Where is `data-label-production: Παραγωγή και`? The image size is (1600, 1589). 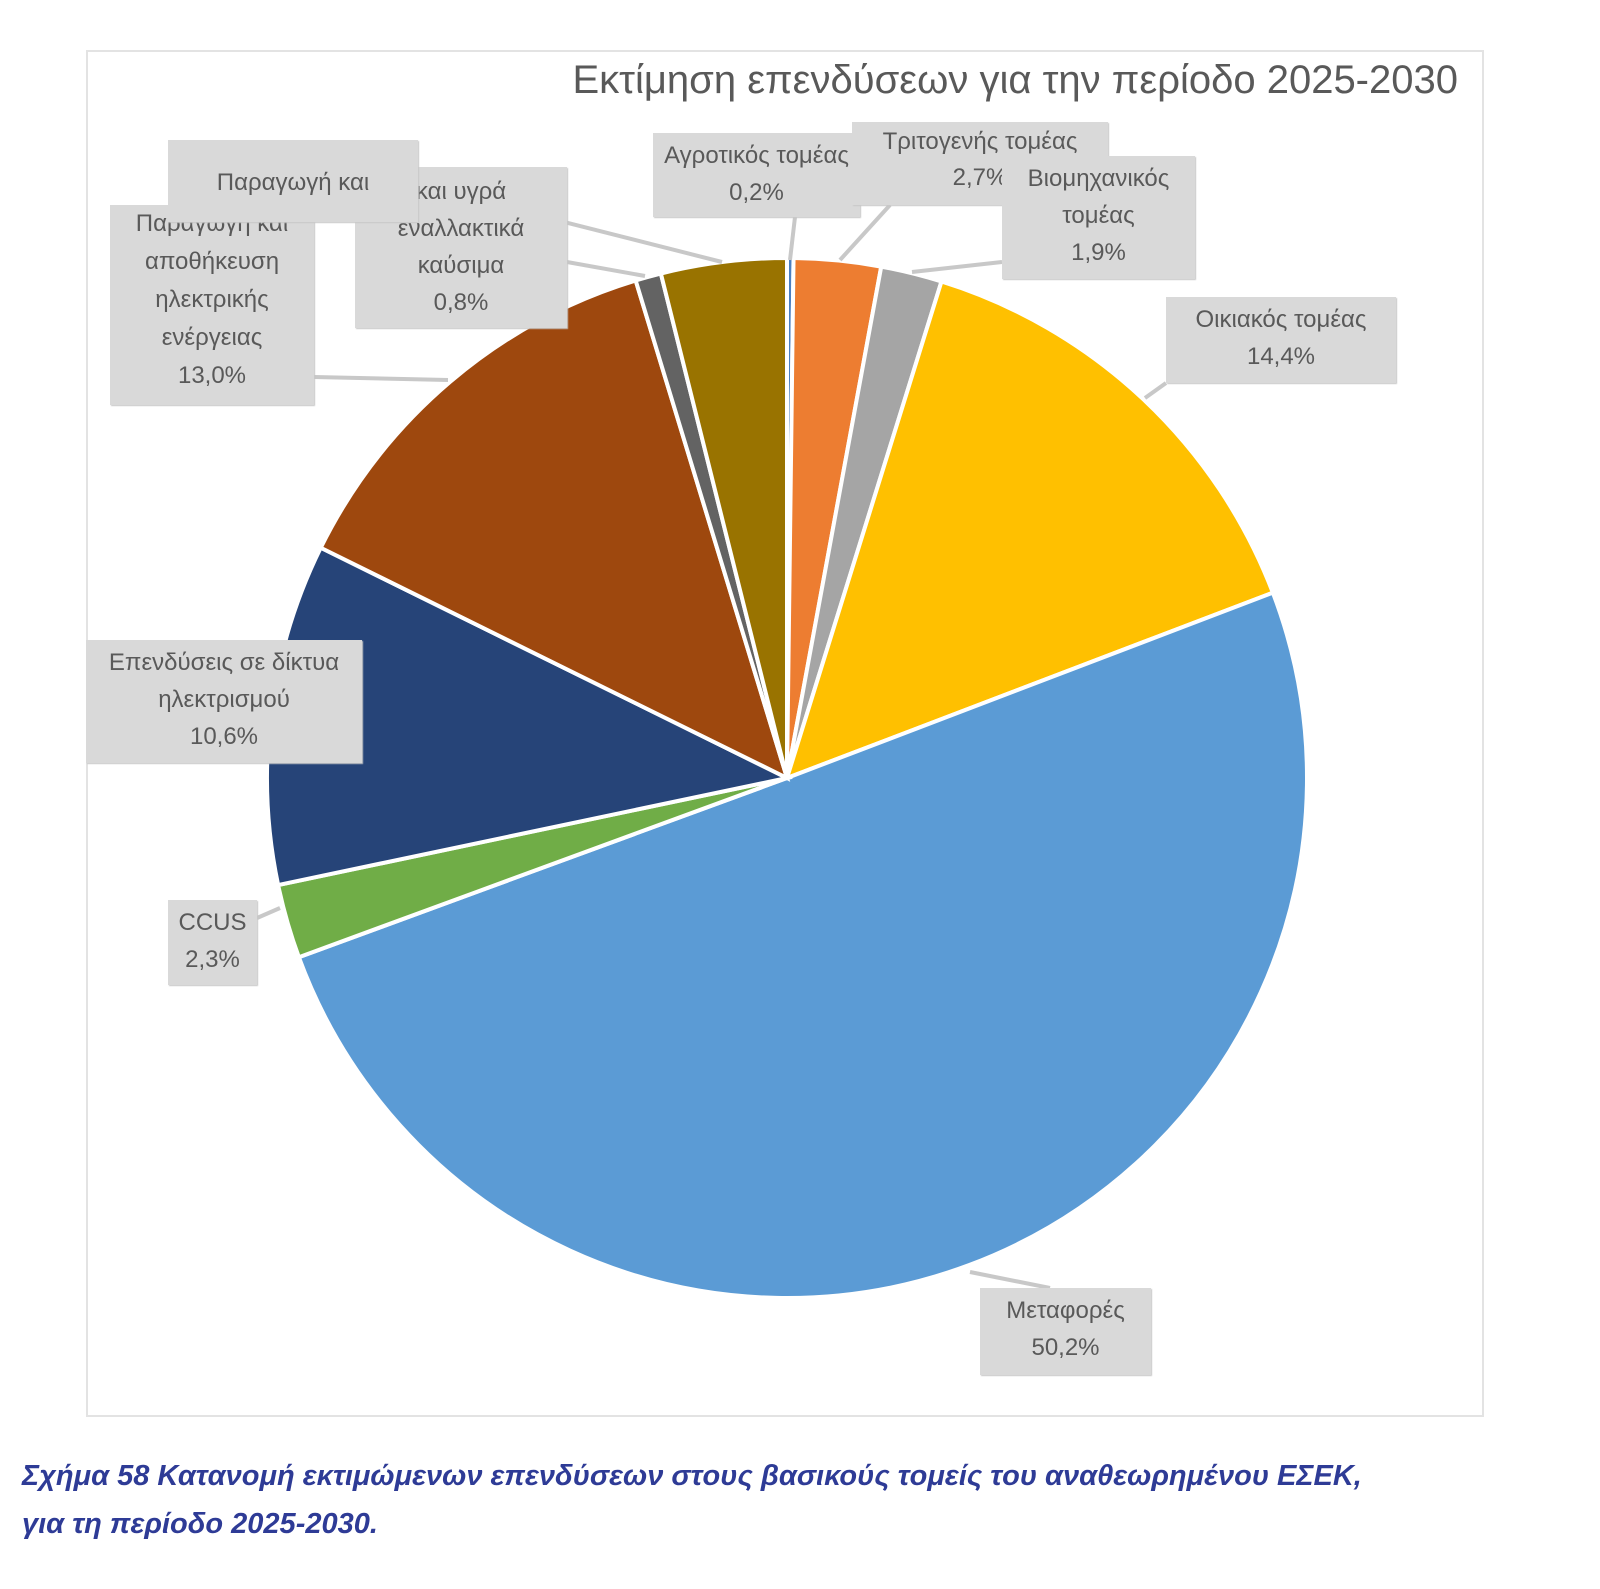 data-label-production: Παραγωγή και is located at coordinates (293, 181).